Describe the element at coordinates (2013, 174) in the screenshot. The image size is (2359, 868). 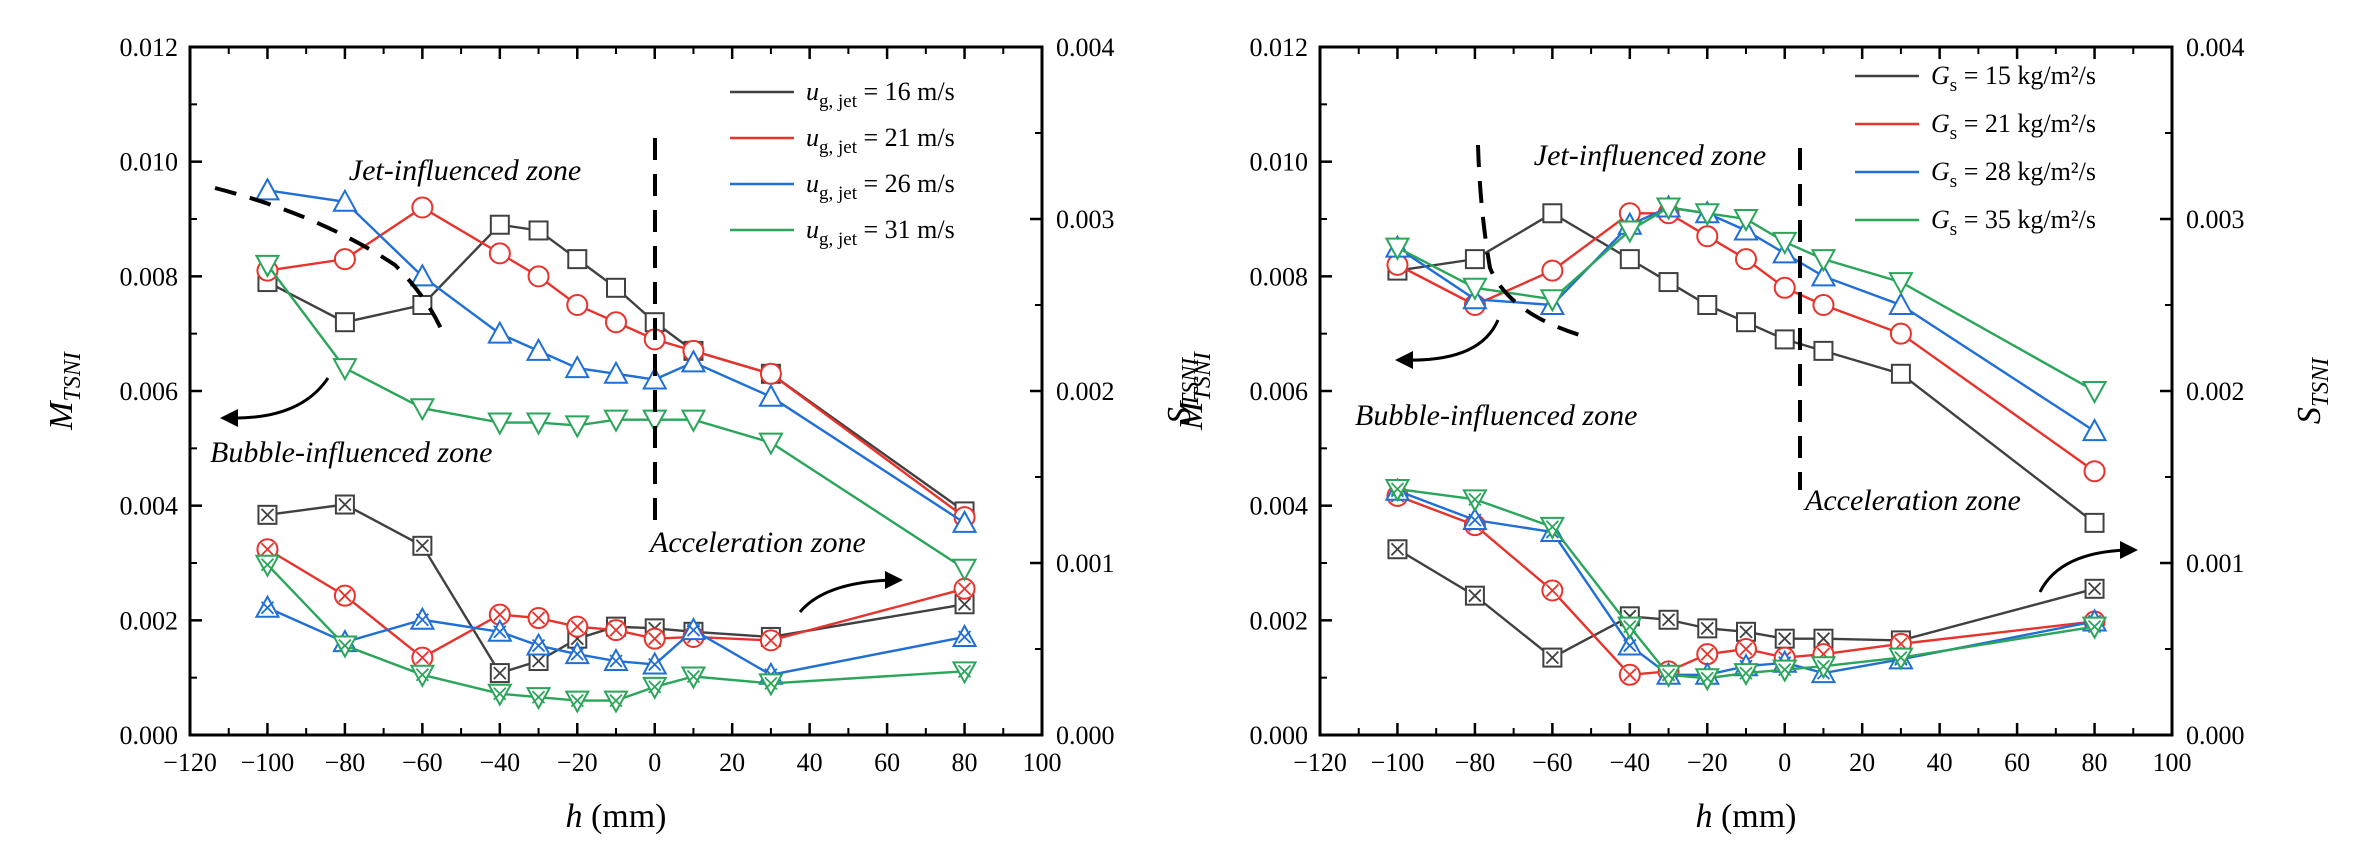
I see `legend-label: Gs = 28 kg/m²/s` at that location.